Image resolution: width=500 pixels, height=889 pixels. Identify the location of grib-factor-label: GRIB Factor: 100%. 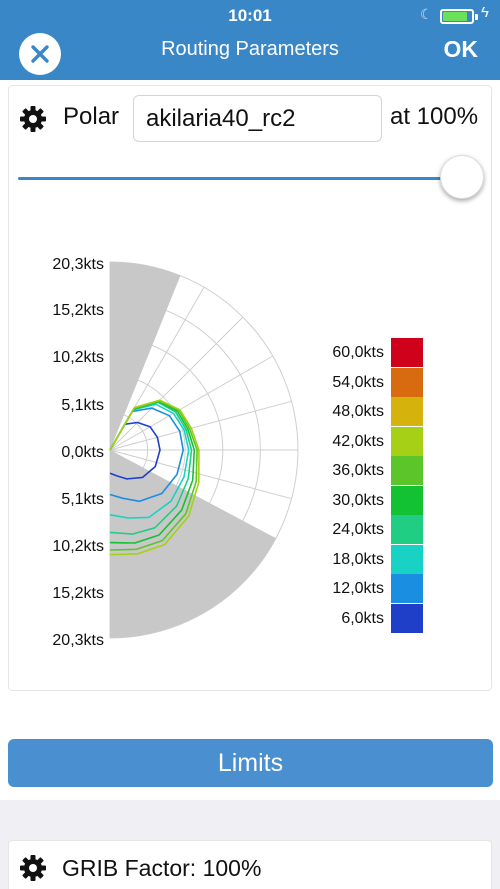
(162, 868).